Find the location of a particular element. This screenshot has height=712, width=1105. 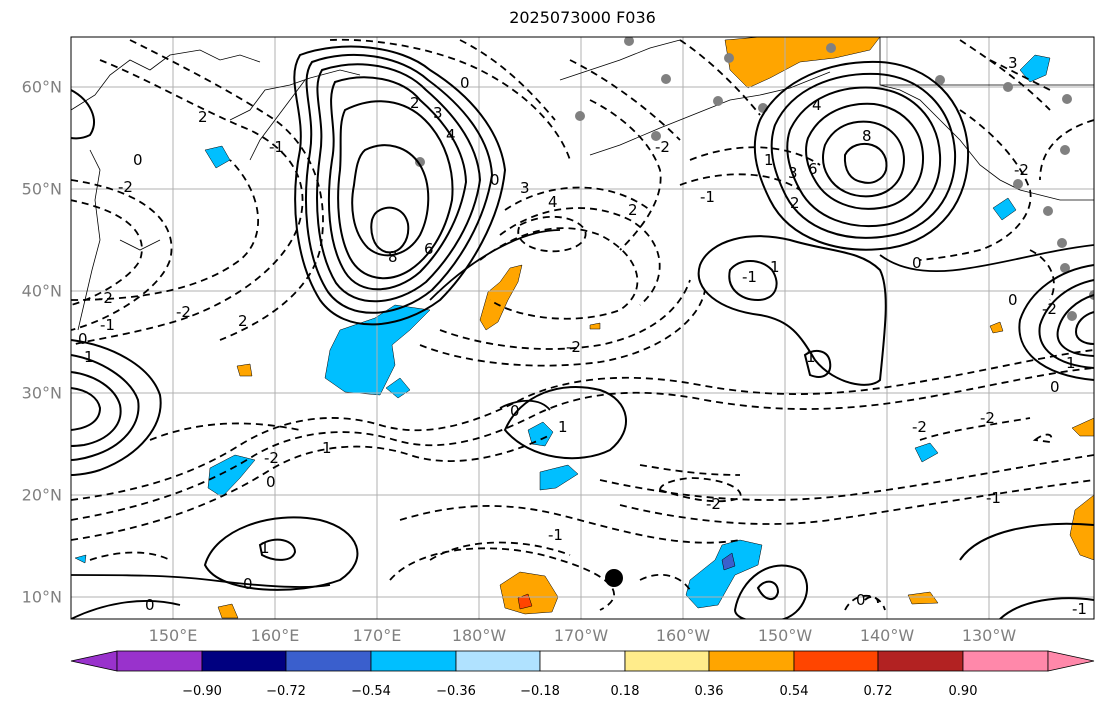

colorbar-tick-label: 0.18 is located at coordinates (625, 691).